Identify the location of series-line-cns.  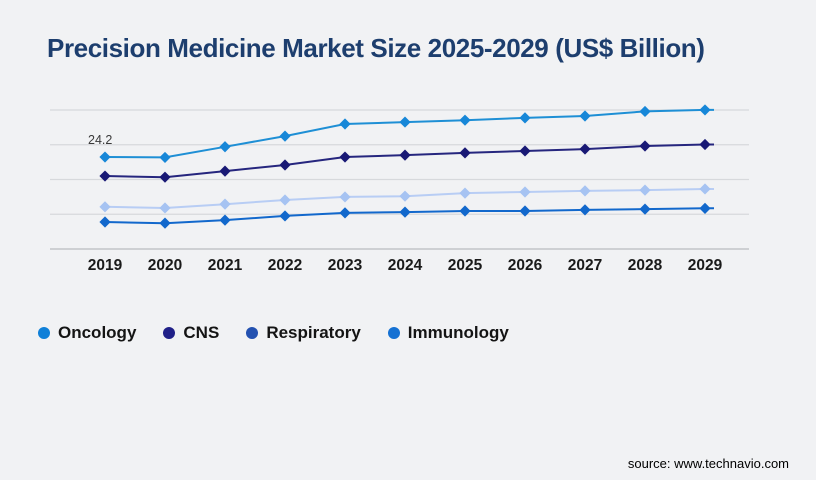
(409, 161).